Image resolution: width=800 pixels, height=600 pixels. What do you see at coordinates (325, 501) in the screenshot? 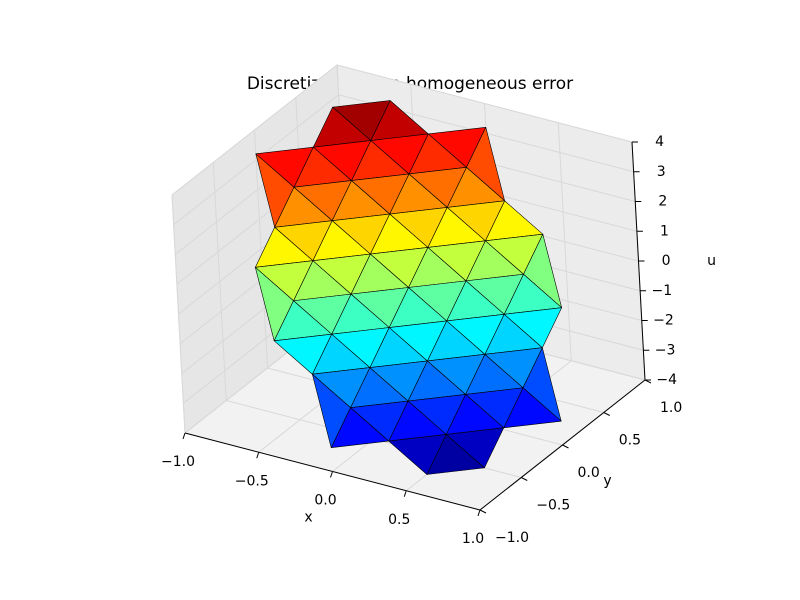
I see `x-tick-label: 0.0` at bounding box center [325, 501].